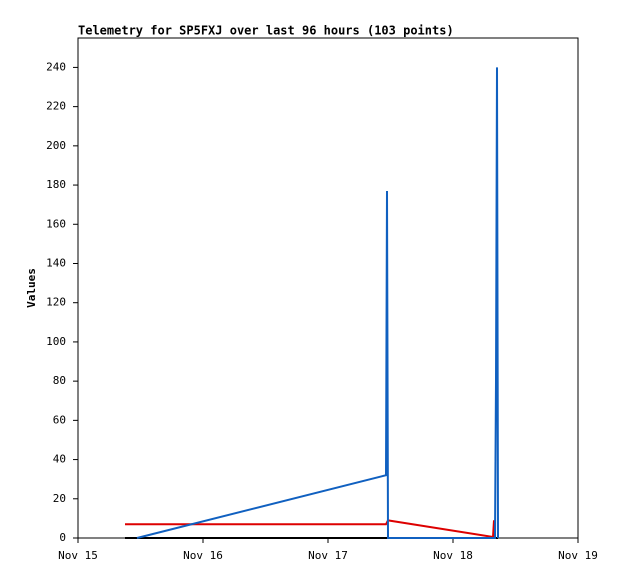 This screenshot has width=618, height=583. What do you see at coordinates (56, 145) in the screenshot?
I see `y-tick-label: 200` at bounding box center [56, 145].